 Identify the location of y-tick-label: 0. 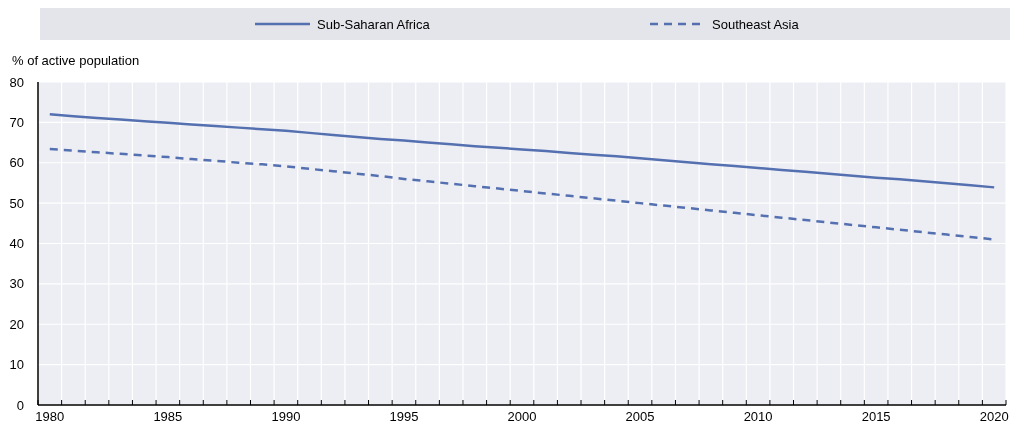
(20, 405).